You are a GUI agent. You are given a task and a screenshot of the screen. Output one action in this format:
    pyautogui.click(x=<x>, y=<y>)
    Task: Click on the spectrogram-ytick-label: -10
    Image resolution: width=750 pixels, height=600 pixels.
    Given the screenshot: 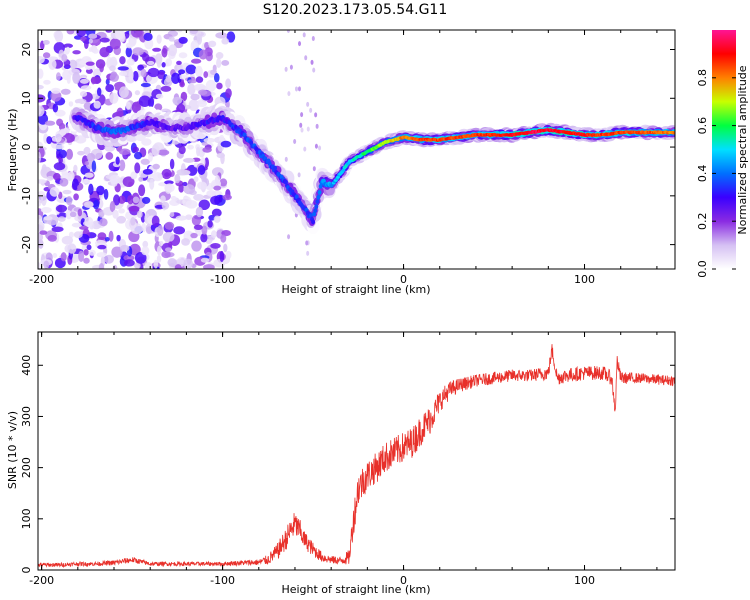 What is the action you would take?
    pyautogui.click(x=26, y=196)
    